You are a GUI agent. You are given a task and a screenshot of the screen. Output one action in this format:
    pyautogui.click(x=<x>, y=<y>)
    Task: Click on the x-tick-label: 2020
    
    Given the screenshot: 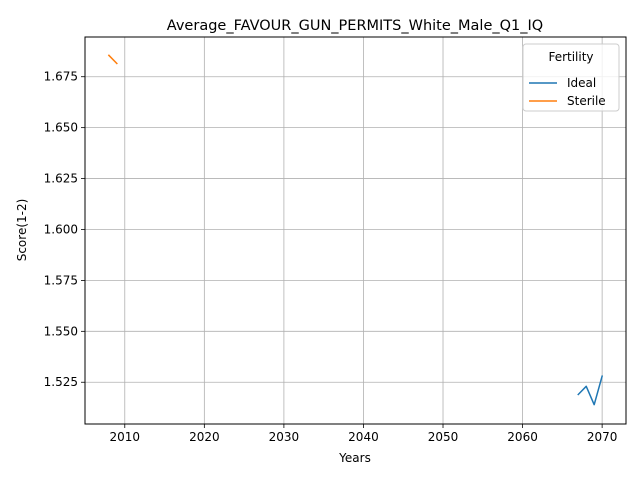 What is the action you would take?
    pyautogui.click(x=204, y=437)
    